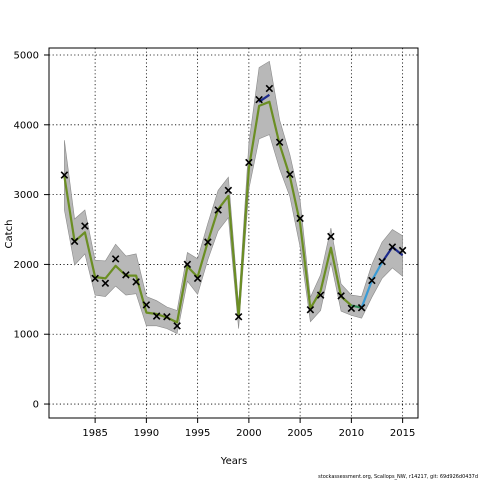 The image size is (480, 480). I want to click on x-axis-ticks: 1985 1990 1995 2000 2005 2010 2015, so click(248, 428).